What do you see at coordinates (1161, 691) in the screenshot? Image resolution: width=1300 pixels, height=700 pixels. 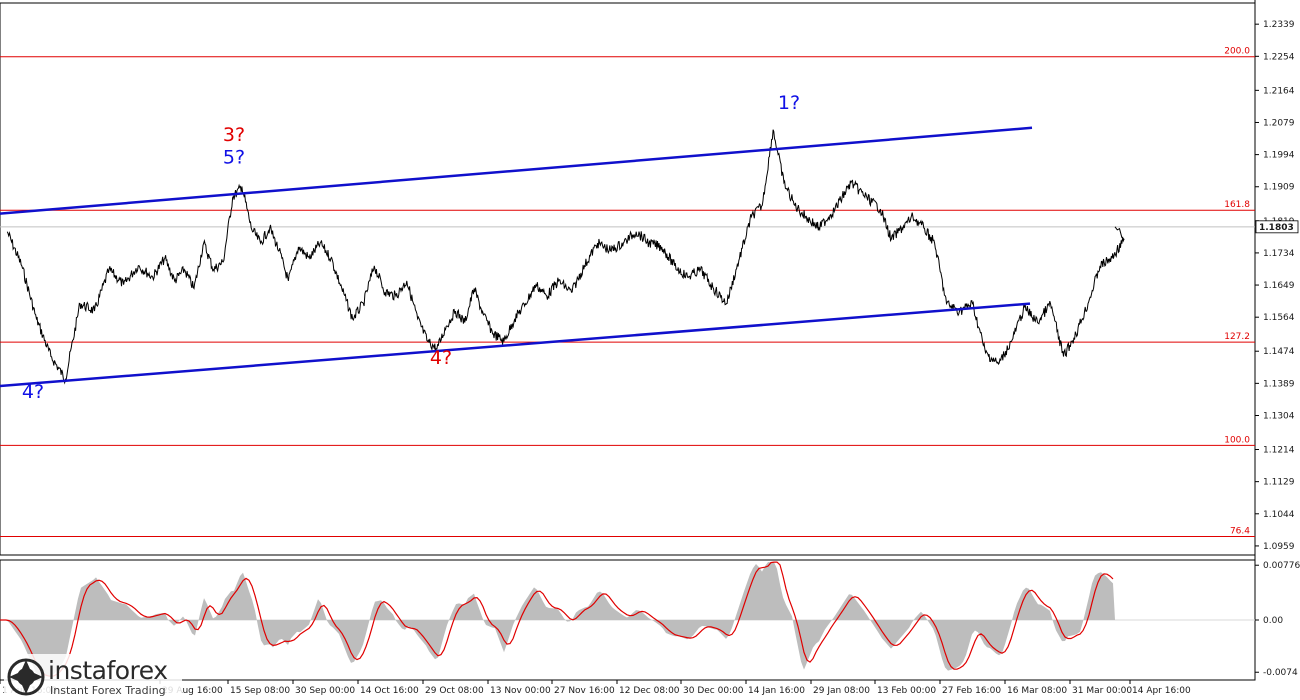 I see `x-tick-label: 14 Apr 16:00` at bounding box center [1161, 691].